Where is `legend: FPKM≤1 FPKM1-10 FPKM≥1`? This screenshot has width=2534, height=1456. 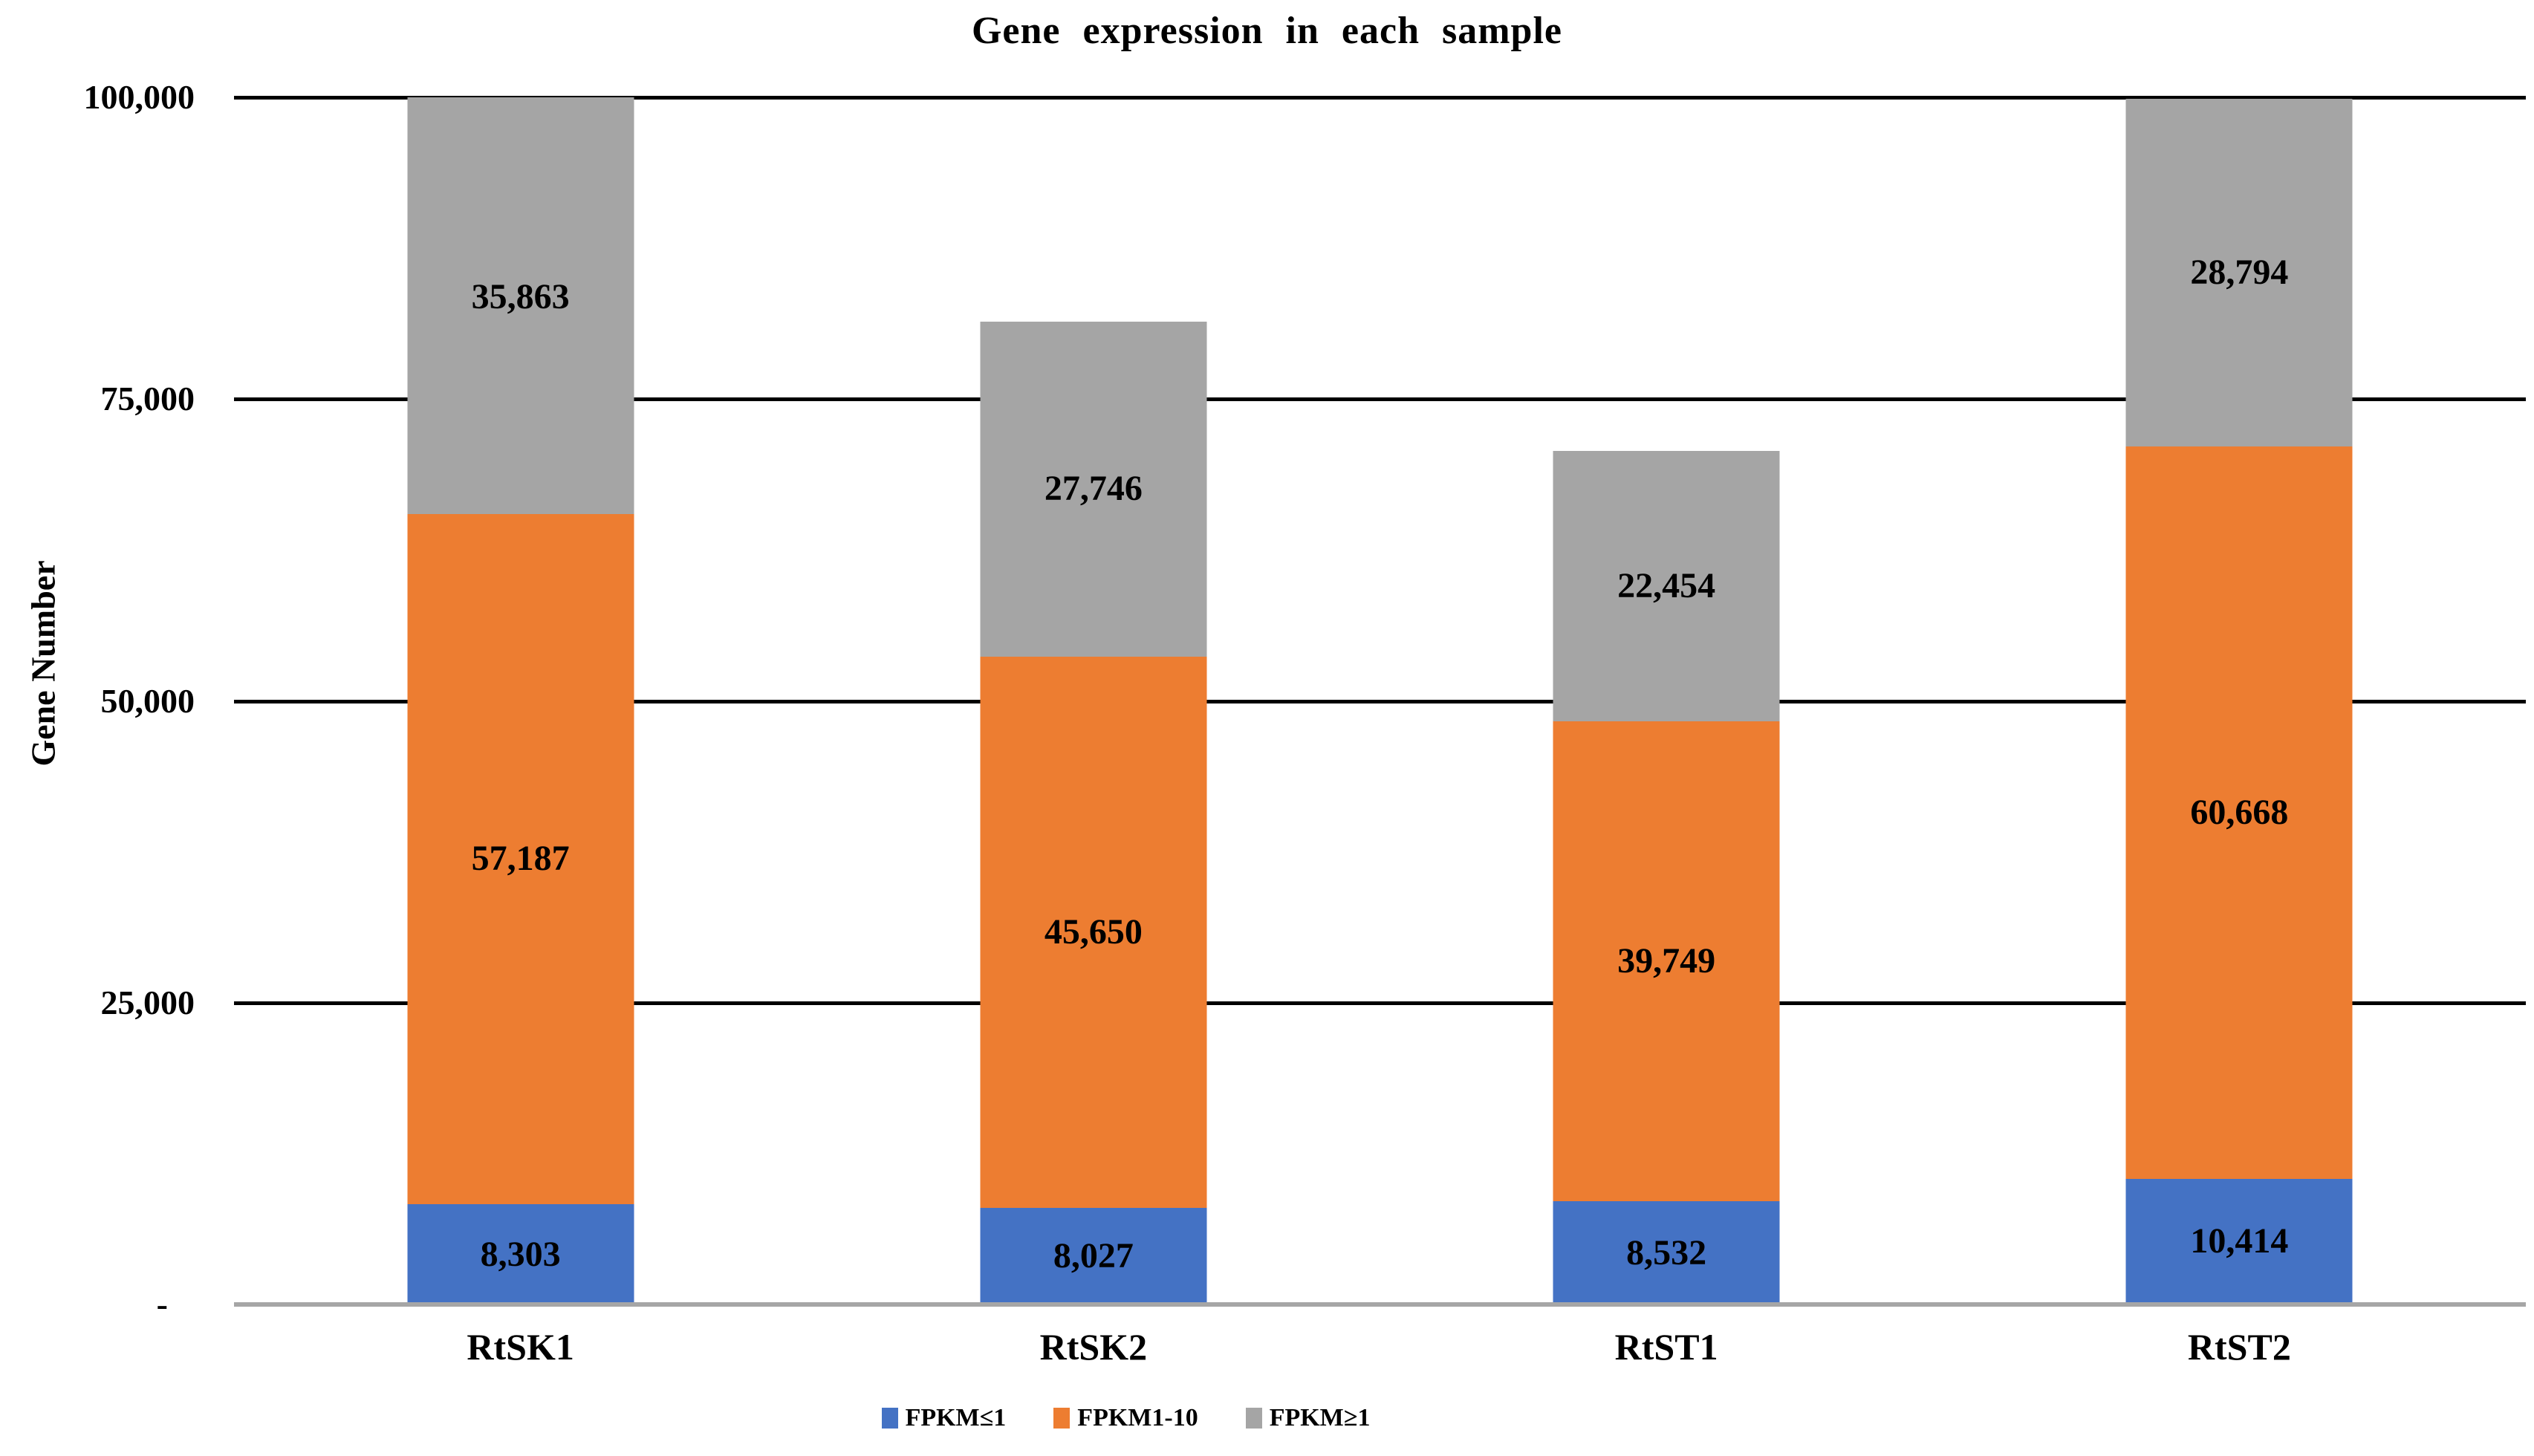
legend: FPKM≤1 FPKM1-10 FPKM≥1 is located at coordinates (1197, 1418).